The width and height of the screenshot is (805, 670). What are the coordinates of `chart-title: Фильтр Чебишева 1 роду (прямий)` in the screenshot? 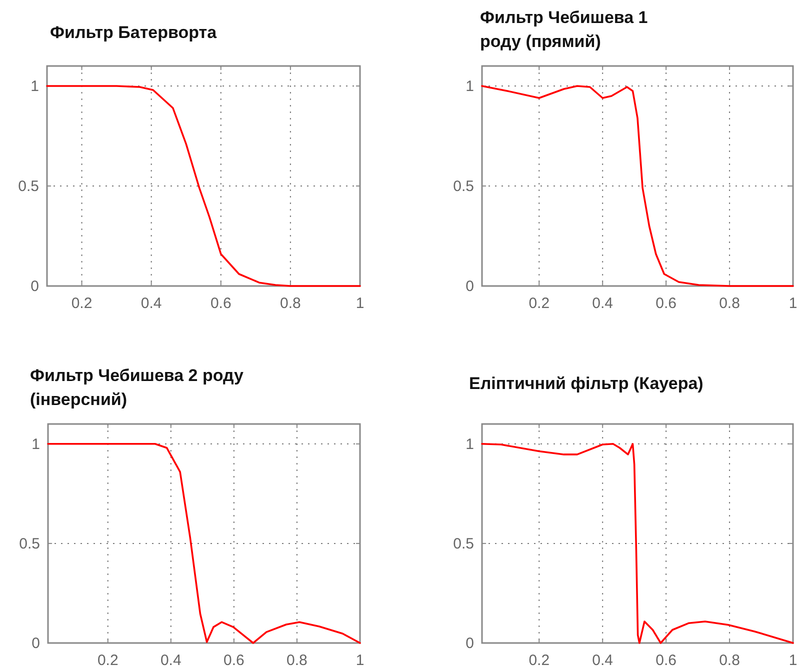 It's located at (564, 29).